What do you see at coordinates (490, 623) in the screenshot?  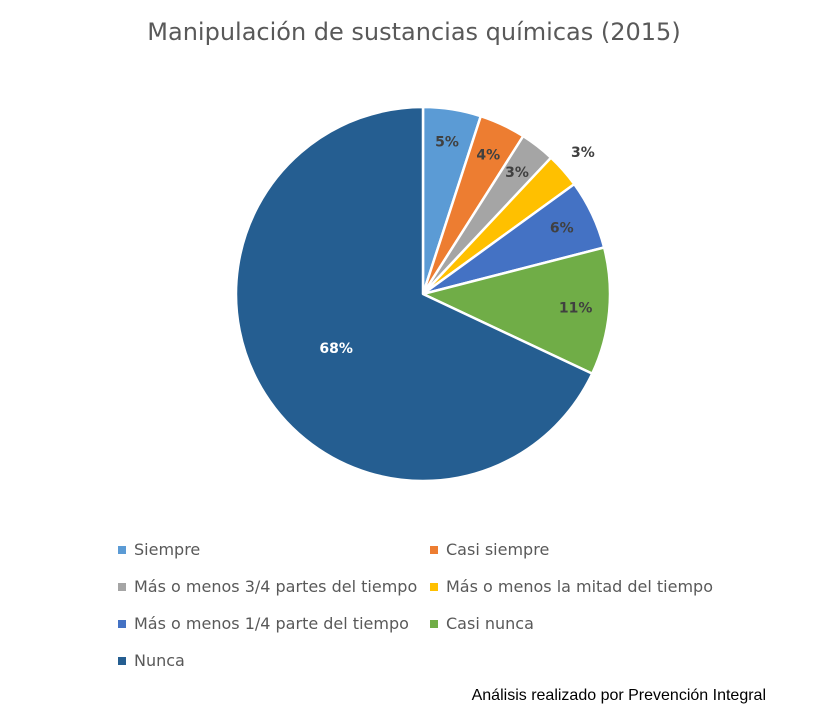 I see `legend-label: Casi nunca` at bounding box center [490, 623].